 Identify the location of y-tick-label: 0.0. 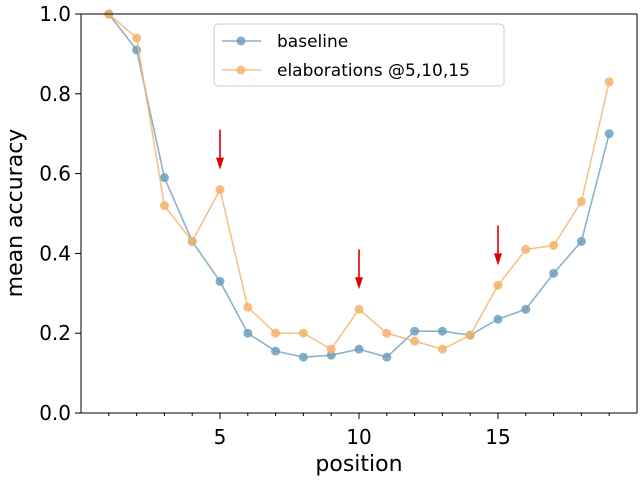
(55, 413).